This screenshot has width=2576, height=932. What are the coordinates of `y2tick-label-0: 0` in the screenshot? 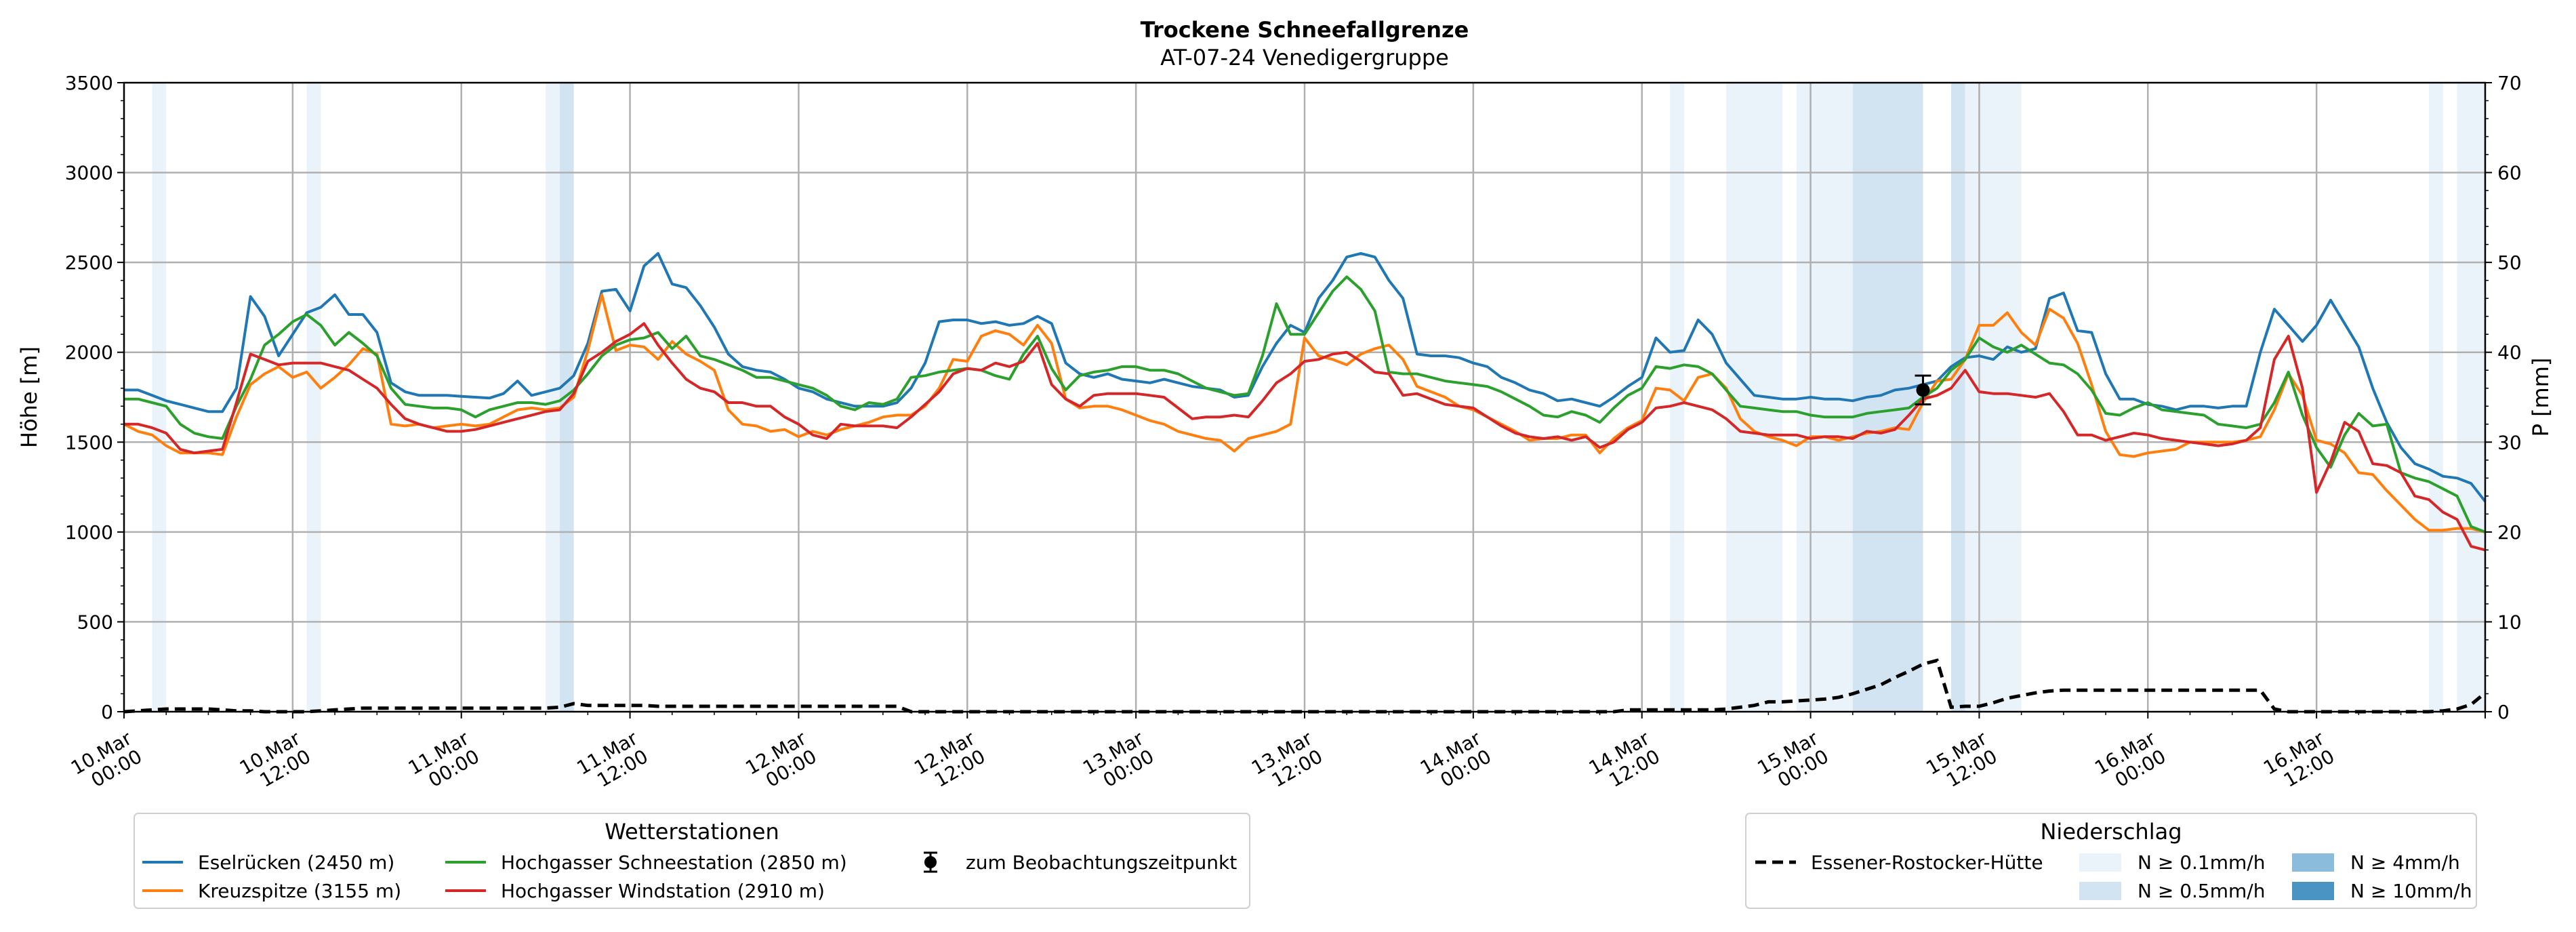 It's located at (2503, 712).